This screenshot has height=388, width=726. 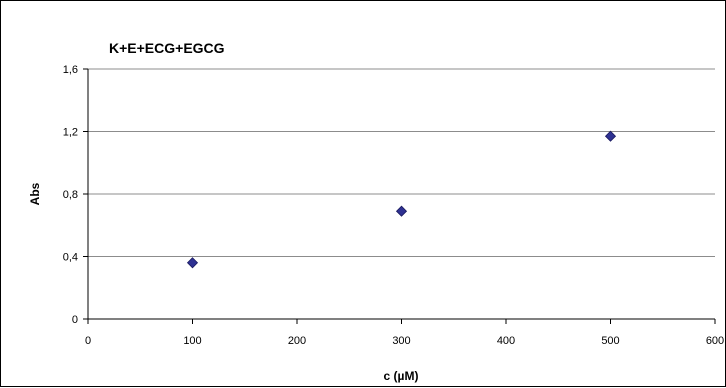 What do you see at coordinates (35, 193) in the screenshot?
I see `y-axis-label: Abs` at bounding box center [35, 193].